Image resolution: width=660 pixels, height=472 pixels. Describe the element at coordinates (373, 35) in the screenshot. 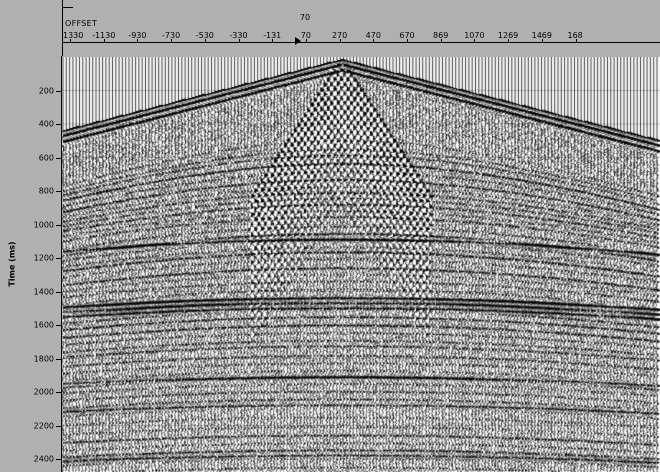

I see `offset-tick-label: 470` at that location.